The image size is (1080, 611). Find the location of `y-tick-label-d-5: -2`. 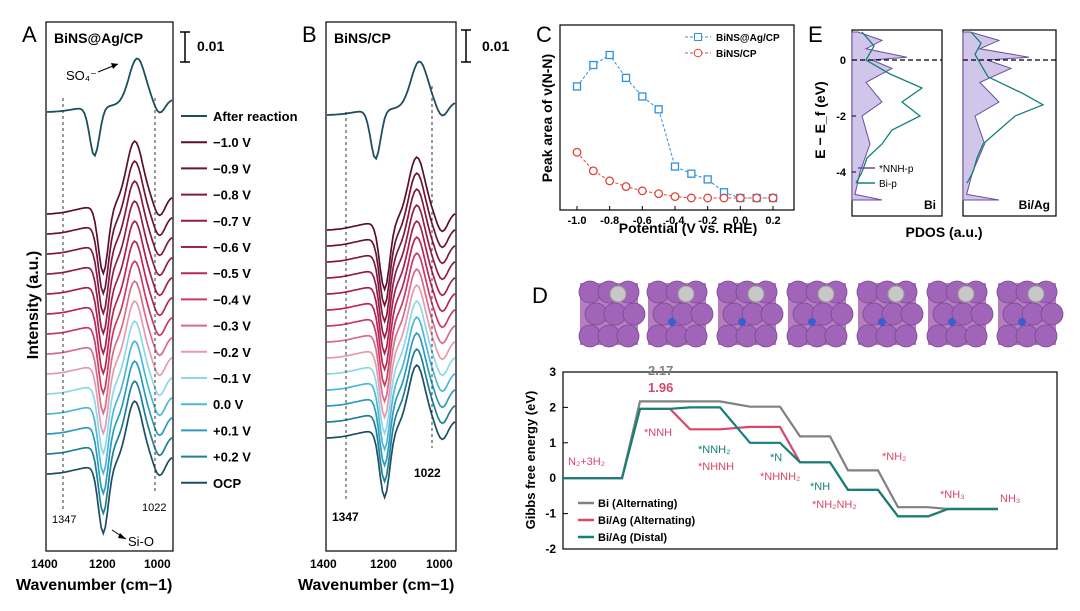

y-tick-label-d-5: -2 is located at coordinates (550, 549).